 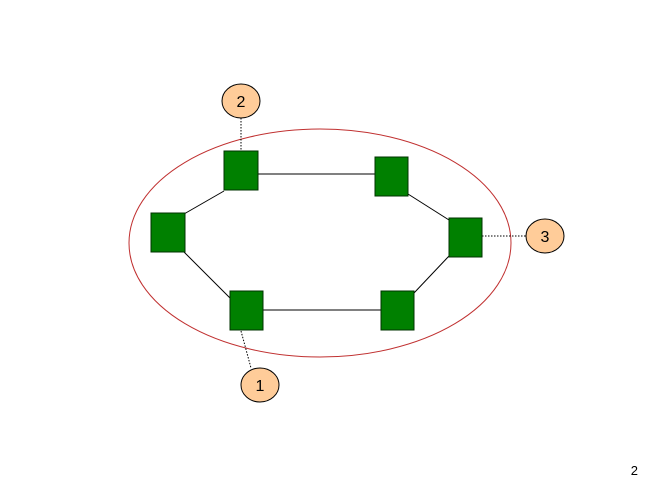 I want to click on link-b-c, so click(x=428, y=207).